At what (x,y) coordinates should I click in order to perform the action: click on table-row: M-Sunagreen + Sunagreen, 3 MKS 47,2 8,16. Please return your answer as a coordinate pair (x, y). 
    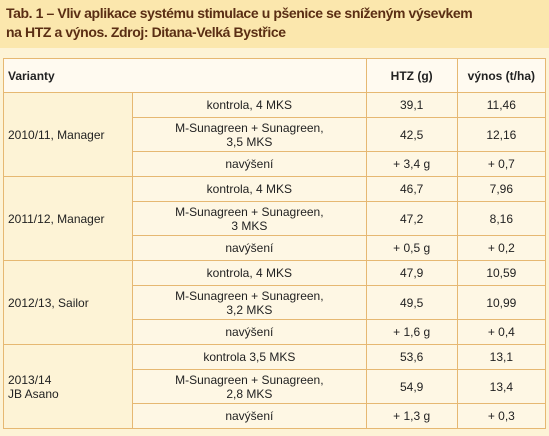
    Looking at the image, I should click on (275, 218).